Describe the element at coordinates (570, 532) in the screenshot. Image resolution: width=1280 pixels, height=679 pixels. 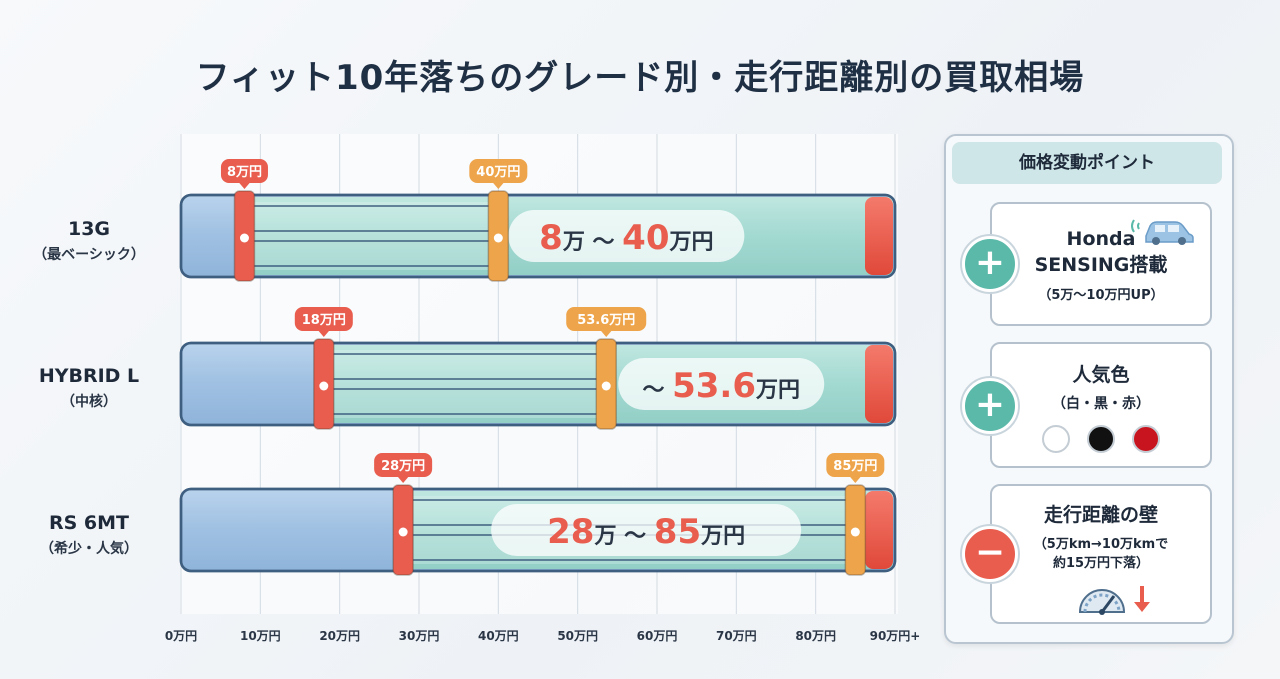
I see `range-low-value: 28` at that location.